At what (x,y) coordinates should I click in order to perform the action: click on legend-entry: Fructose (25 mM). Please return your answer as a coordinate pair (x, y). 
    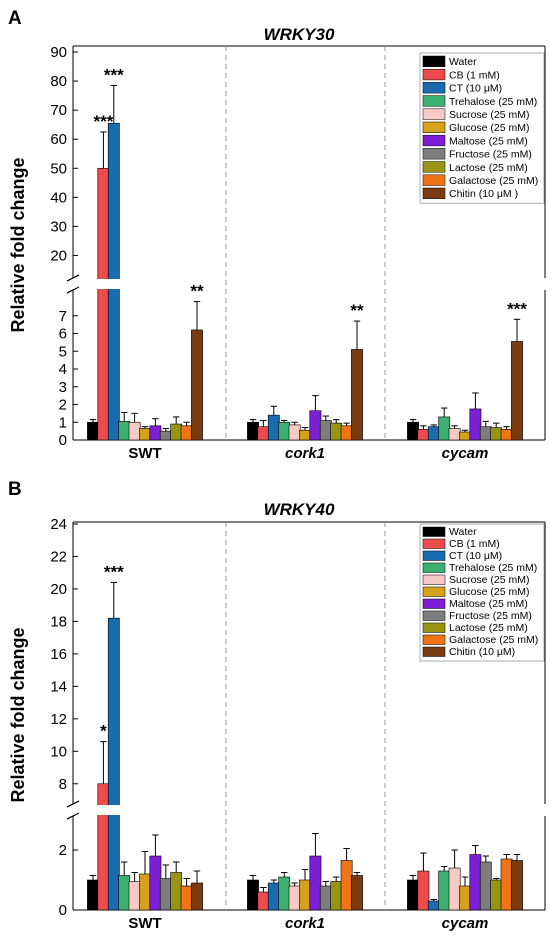
    Looking at the image, I should click on (490, 616).